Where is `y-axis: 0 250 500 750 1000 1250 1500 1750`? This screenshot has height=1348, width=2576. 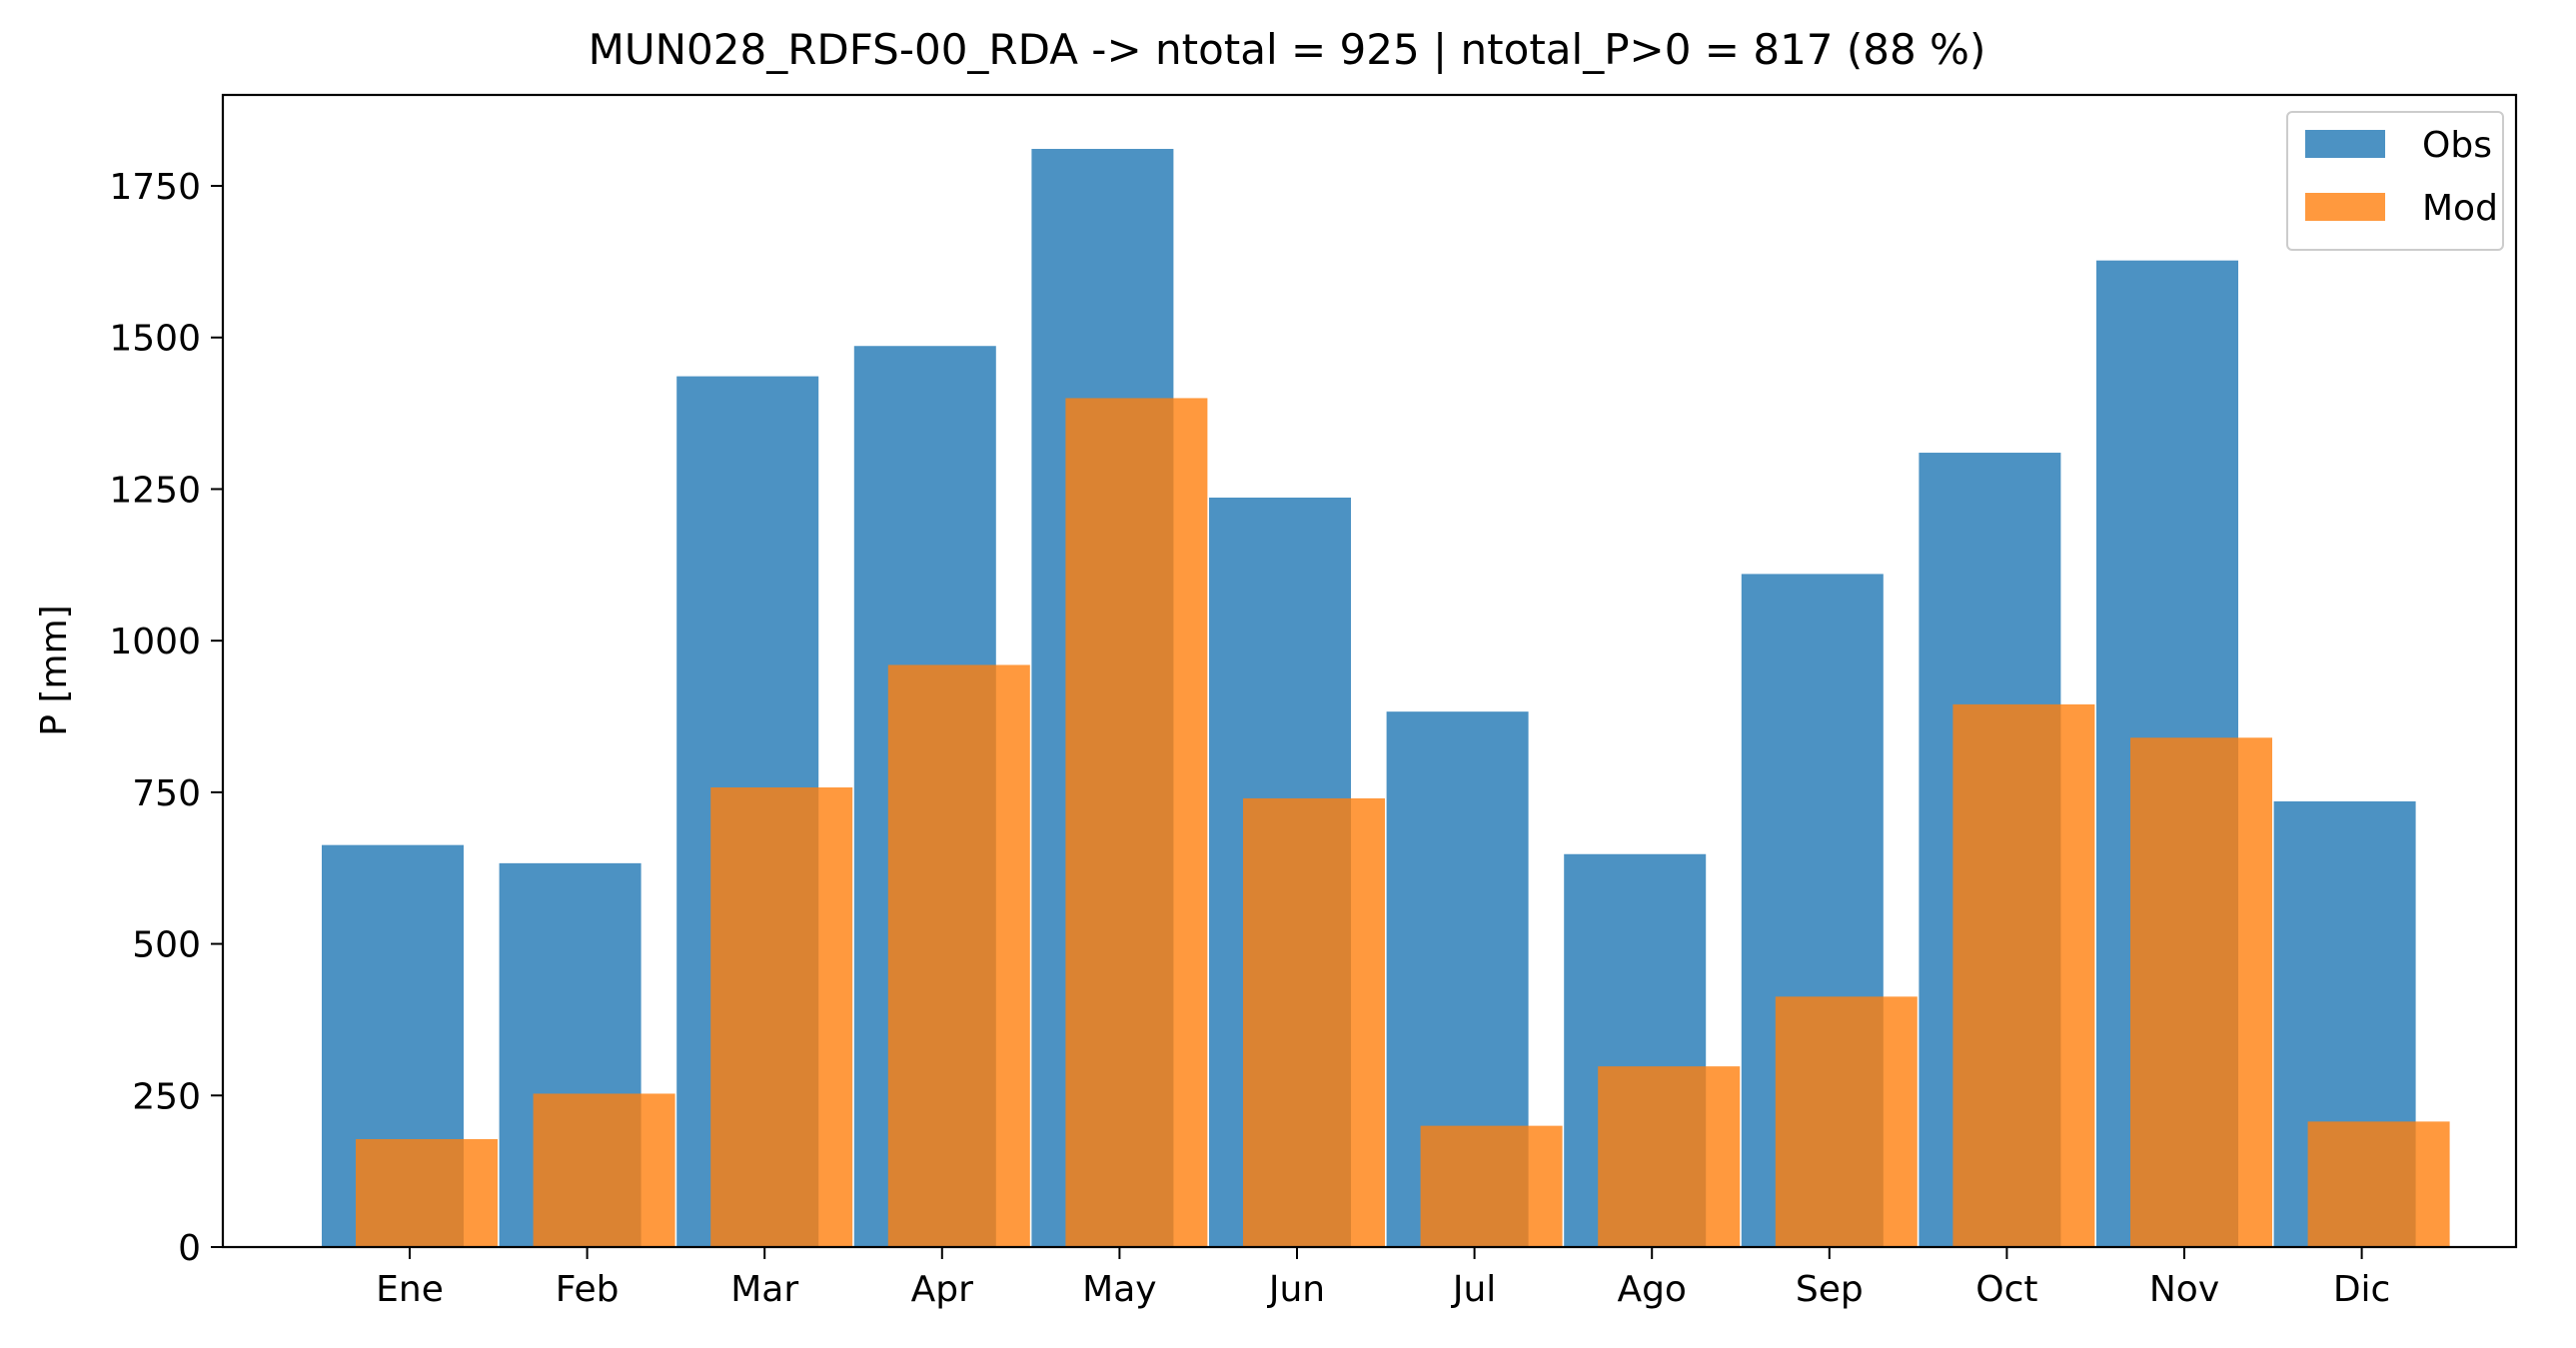 y-axis: 0 250 500 750 1000 1250 1500 1750 is located at coordinates (166, 718).